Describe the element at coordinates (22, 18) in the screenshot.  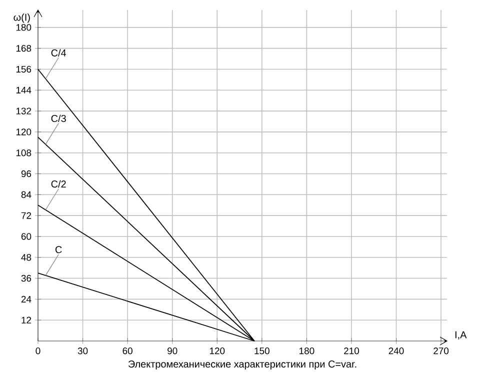
I see `y-axis-title: ω(I)` at that location.